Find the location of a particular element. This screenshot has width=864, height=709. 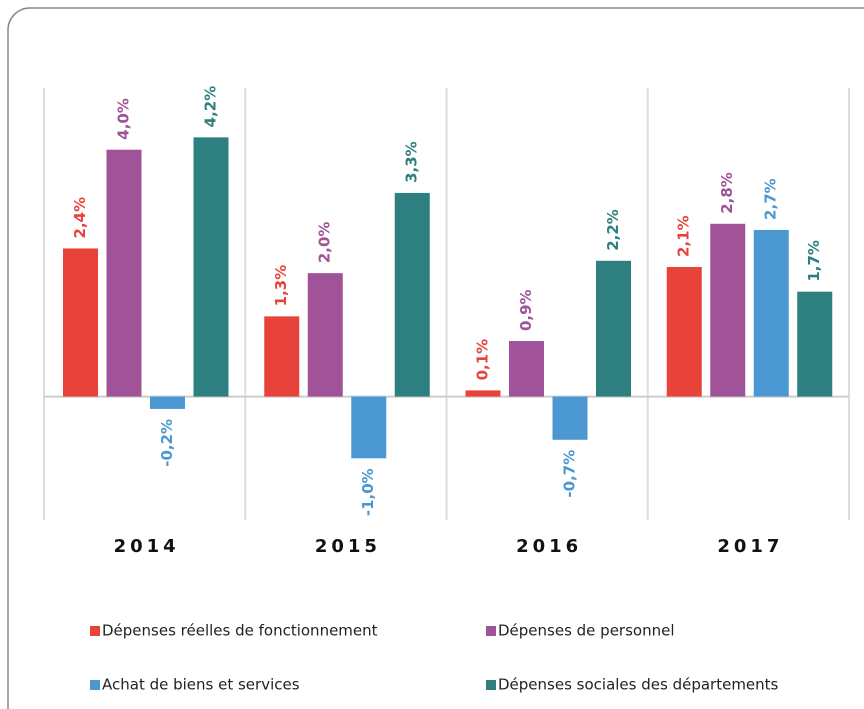

value-label: 2,1% is located at coordinates (684, 236).